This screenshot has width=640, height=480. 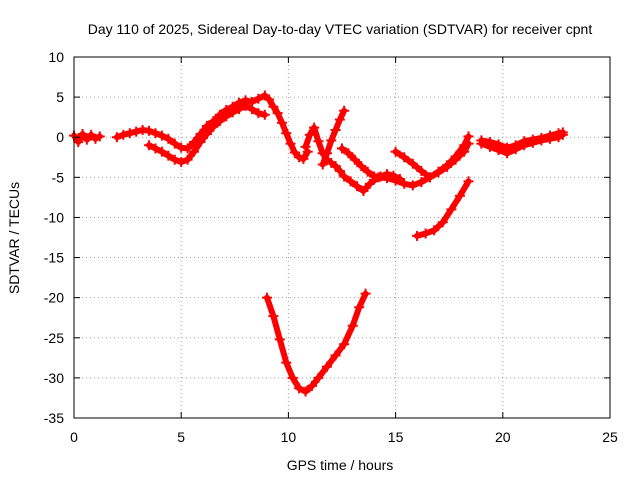 I want to click on x-tick-label: 10, so click(x=289, y=437).